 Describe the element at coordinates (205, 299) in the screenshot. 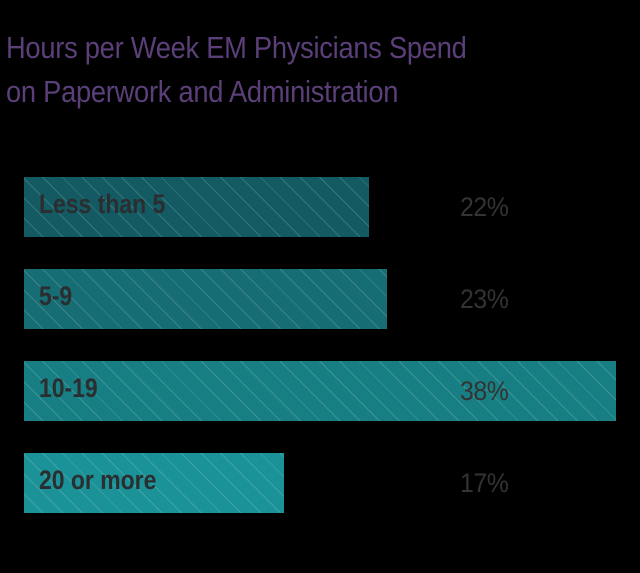

I see `bar-5-9: 5-9` at that location.